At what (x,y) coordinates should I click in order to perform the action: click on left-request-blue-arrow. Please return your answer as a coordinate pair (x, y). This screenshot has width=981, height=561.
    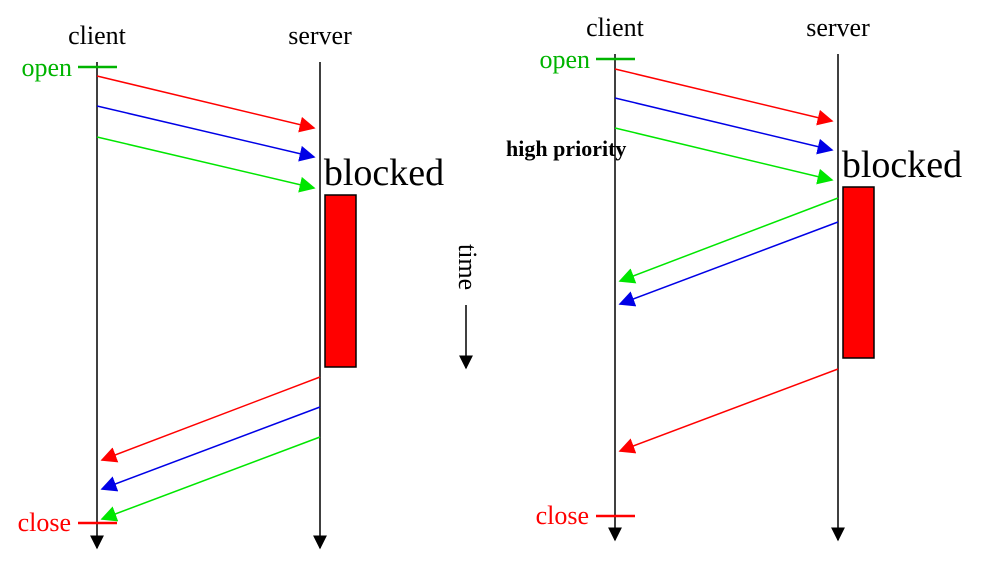
    Looking at the image, I should click on (206, 133).